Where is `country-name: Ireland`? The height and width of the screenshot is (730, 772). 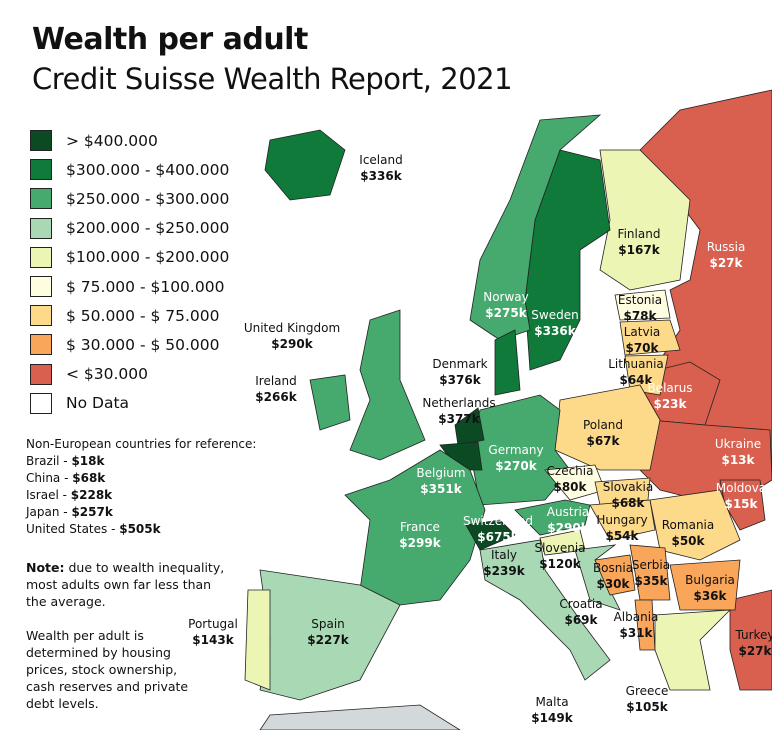 country-name: Ireland is located at coordinates (276, 381).